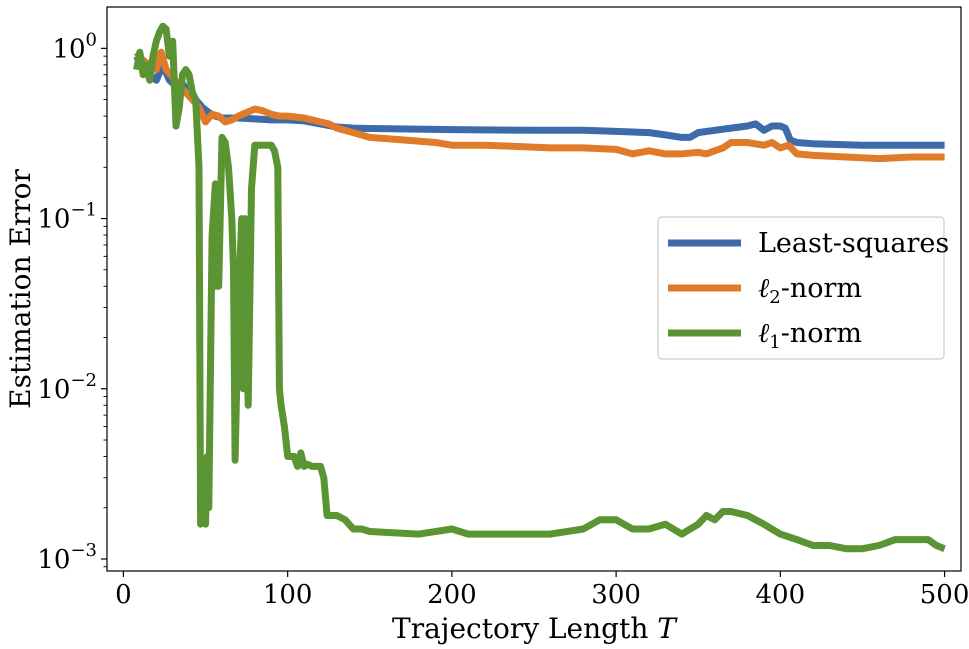 The height and width of the screenshot is (649, 969). What do you see at coordinates (67, 557) in the screenshot?
I see `y-tick-label: 10⁻³` at bounding box center [67, 557].